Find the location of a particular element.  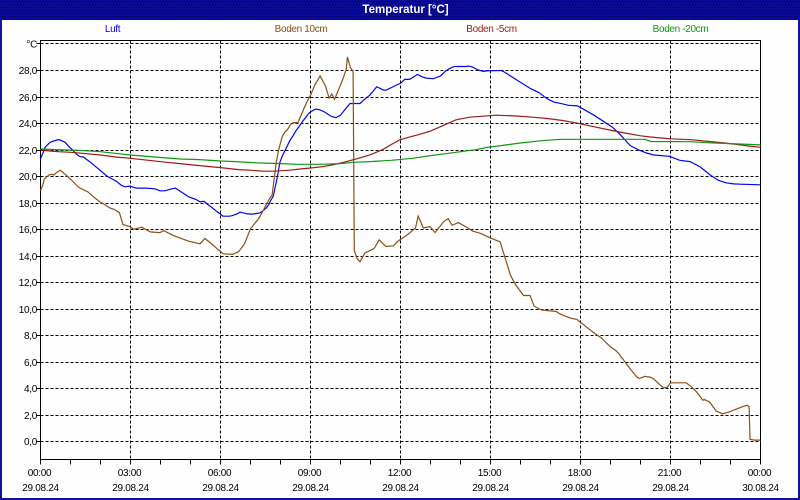

svg-text: 14,0 is located at coordinates (28, 257).